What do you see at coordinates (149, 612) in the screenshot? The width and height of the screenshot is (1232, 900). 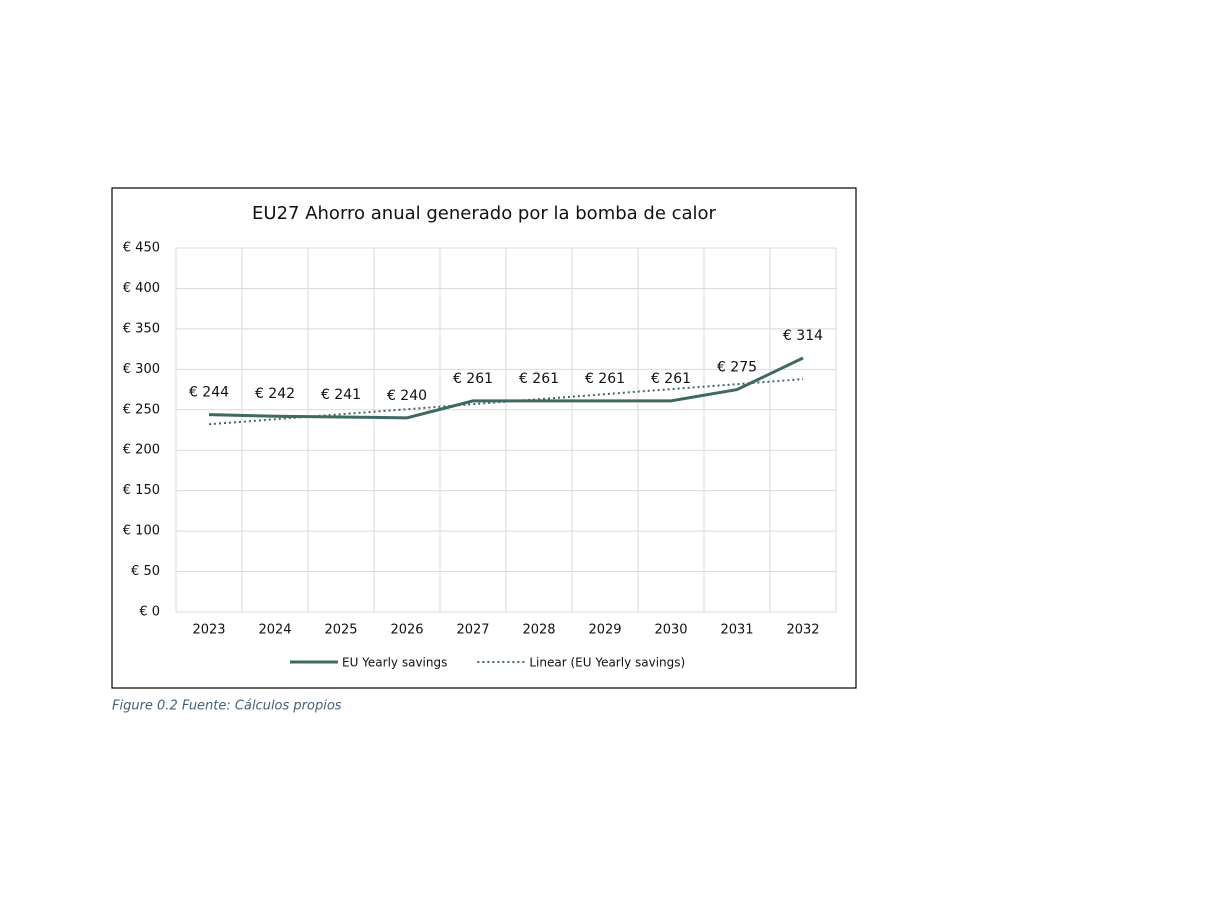 I see `y-tick-label: € 0` at bounding box center [149, 612].